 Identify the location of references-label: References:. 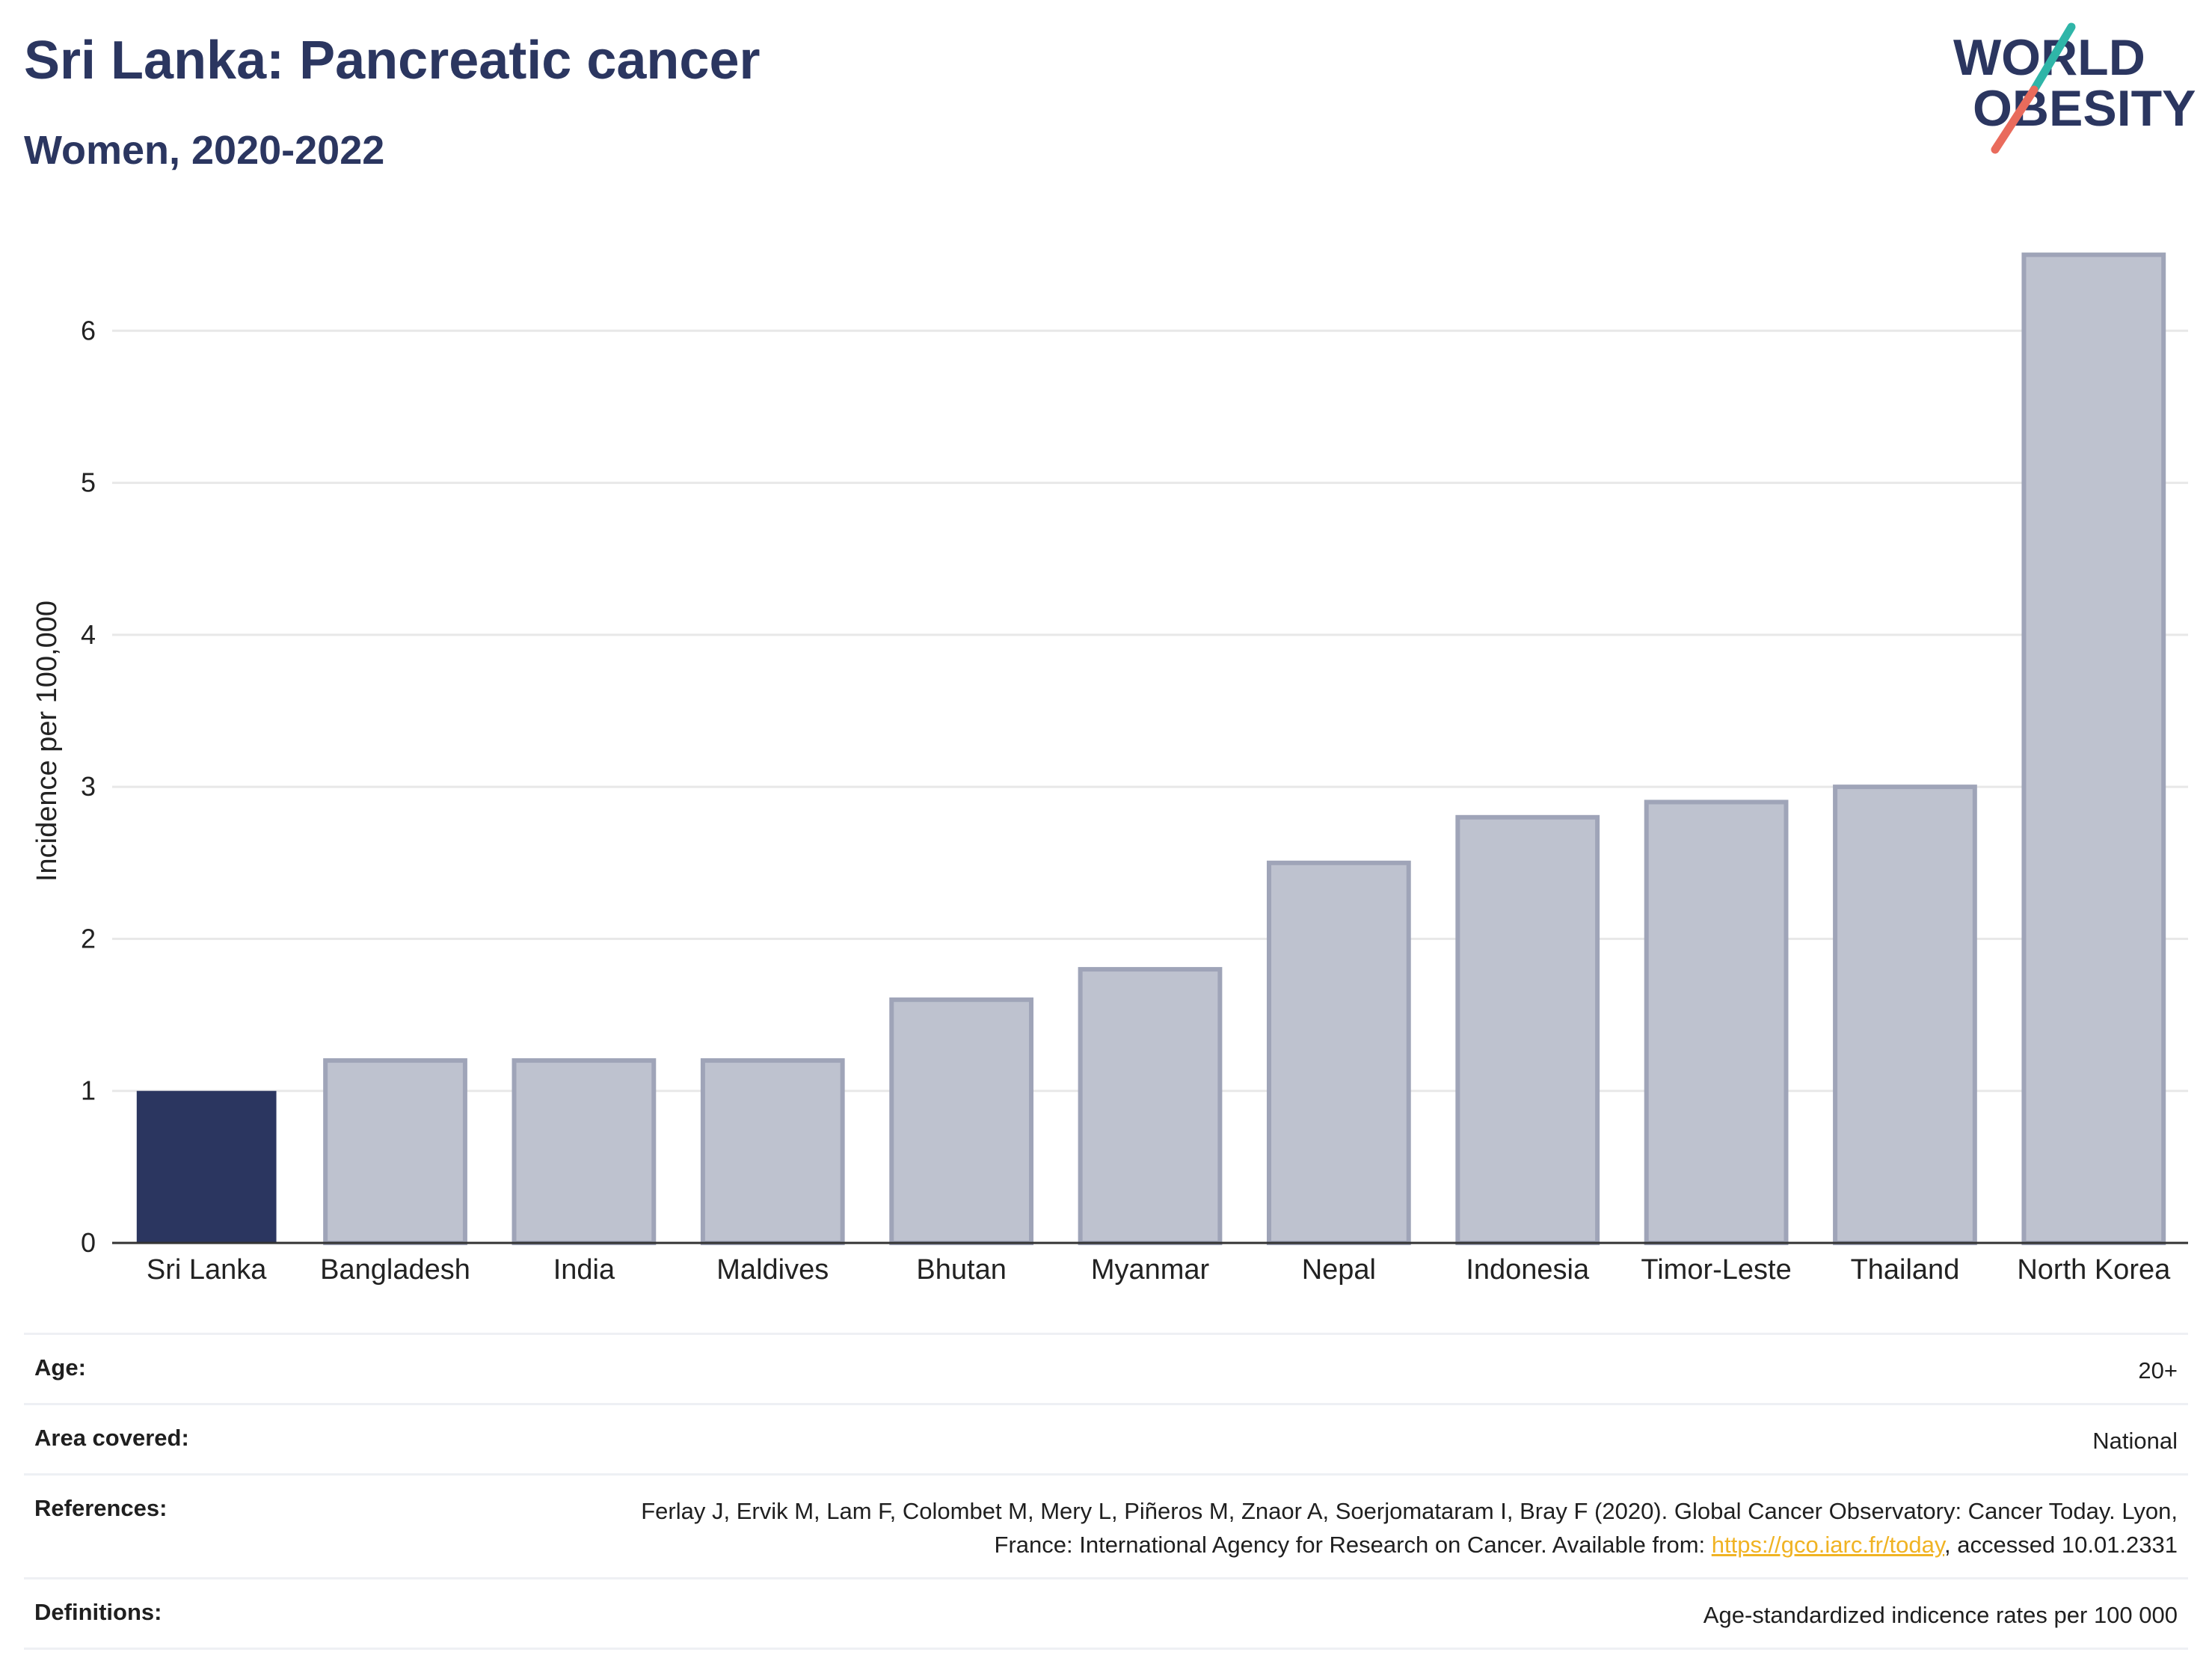
(101, 1507).